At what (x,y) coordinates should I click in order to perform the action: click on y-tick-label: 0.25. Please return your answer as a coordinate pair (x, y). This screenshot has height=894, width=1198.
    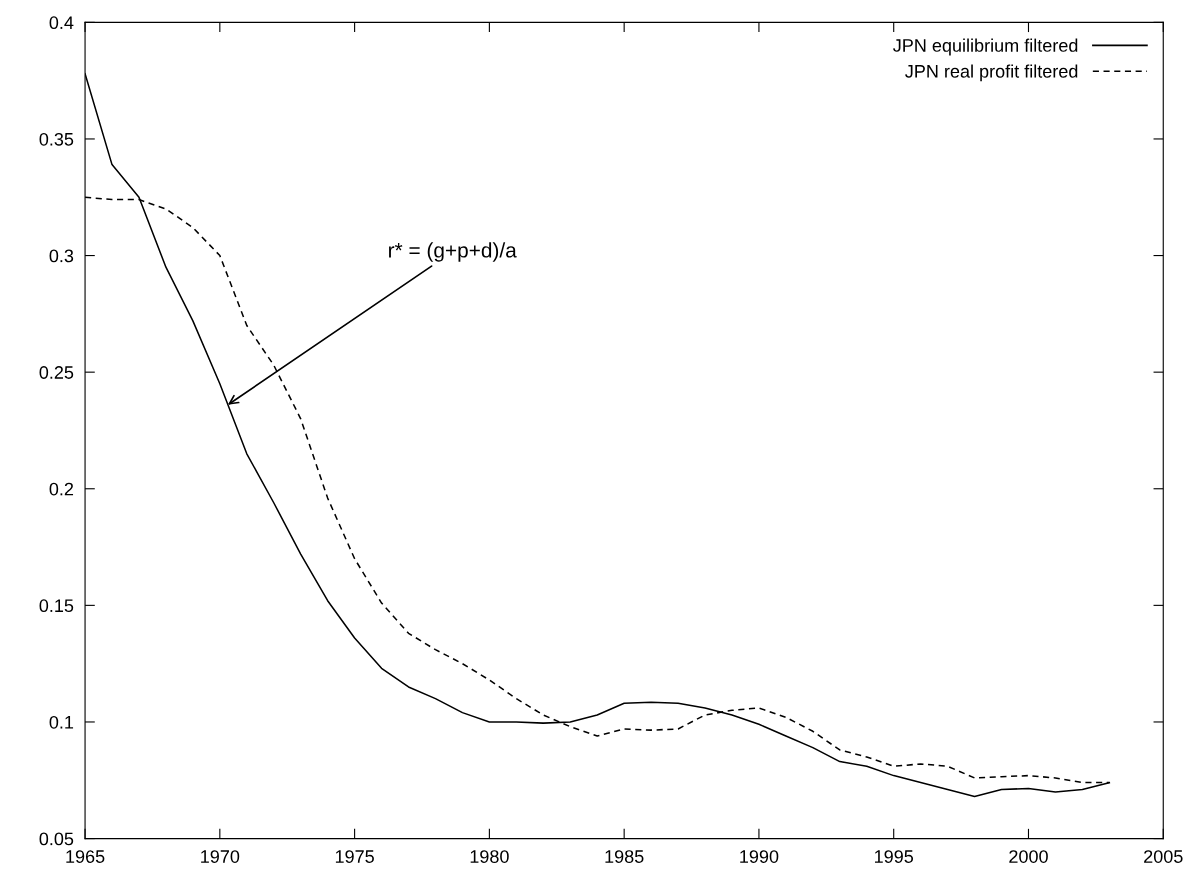
    Looking at the image, I should click on (56, 372).